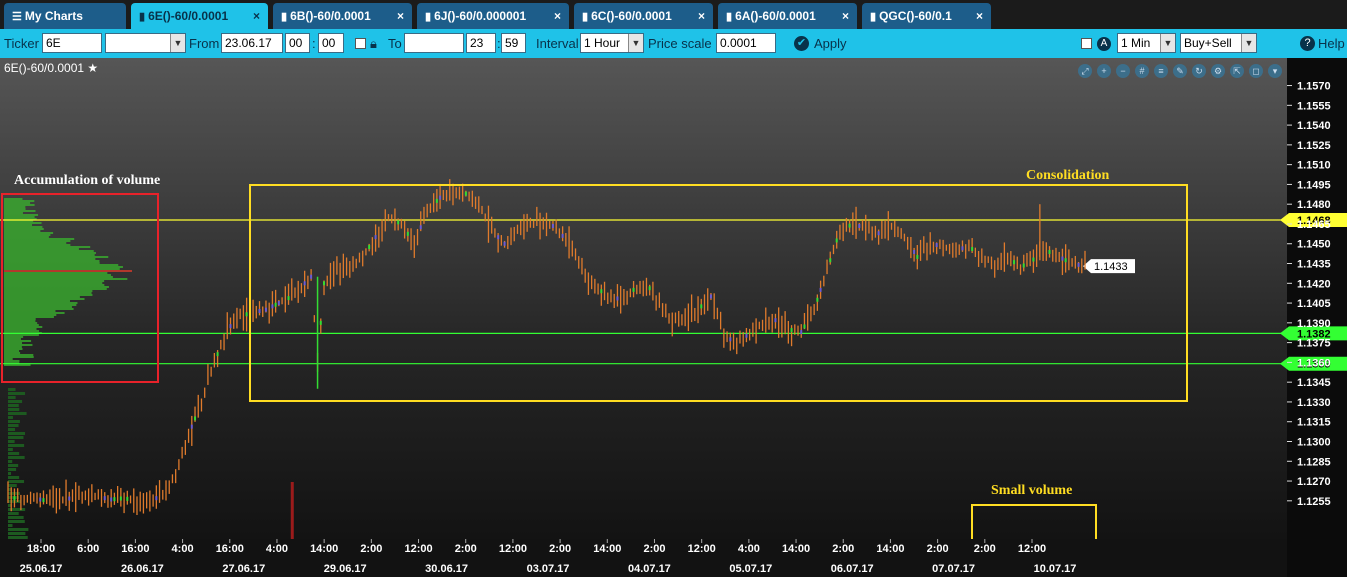  I want to click on accumulation-label: Accumulation of volume, so click(87, 180).